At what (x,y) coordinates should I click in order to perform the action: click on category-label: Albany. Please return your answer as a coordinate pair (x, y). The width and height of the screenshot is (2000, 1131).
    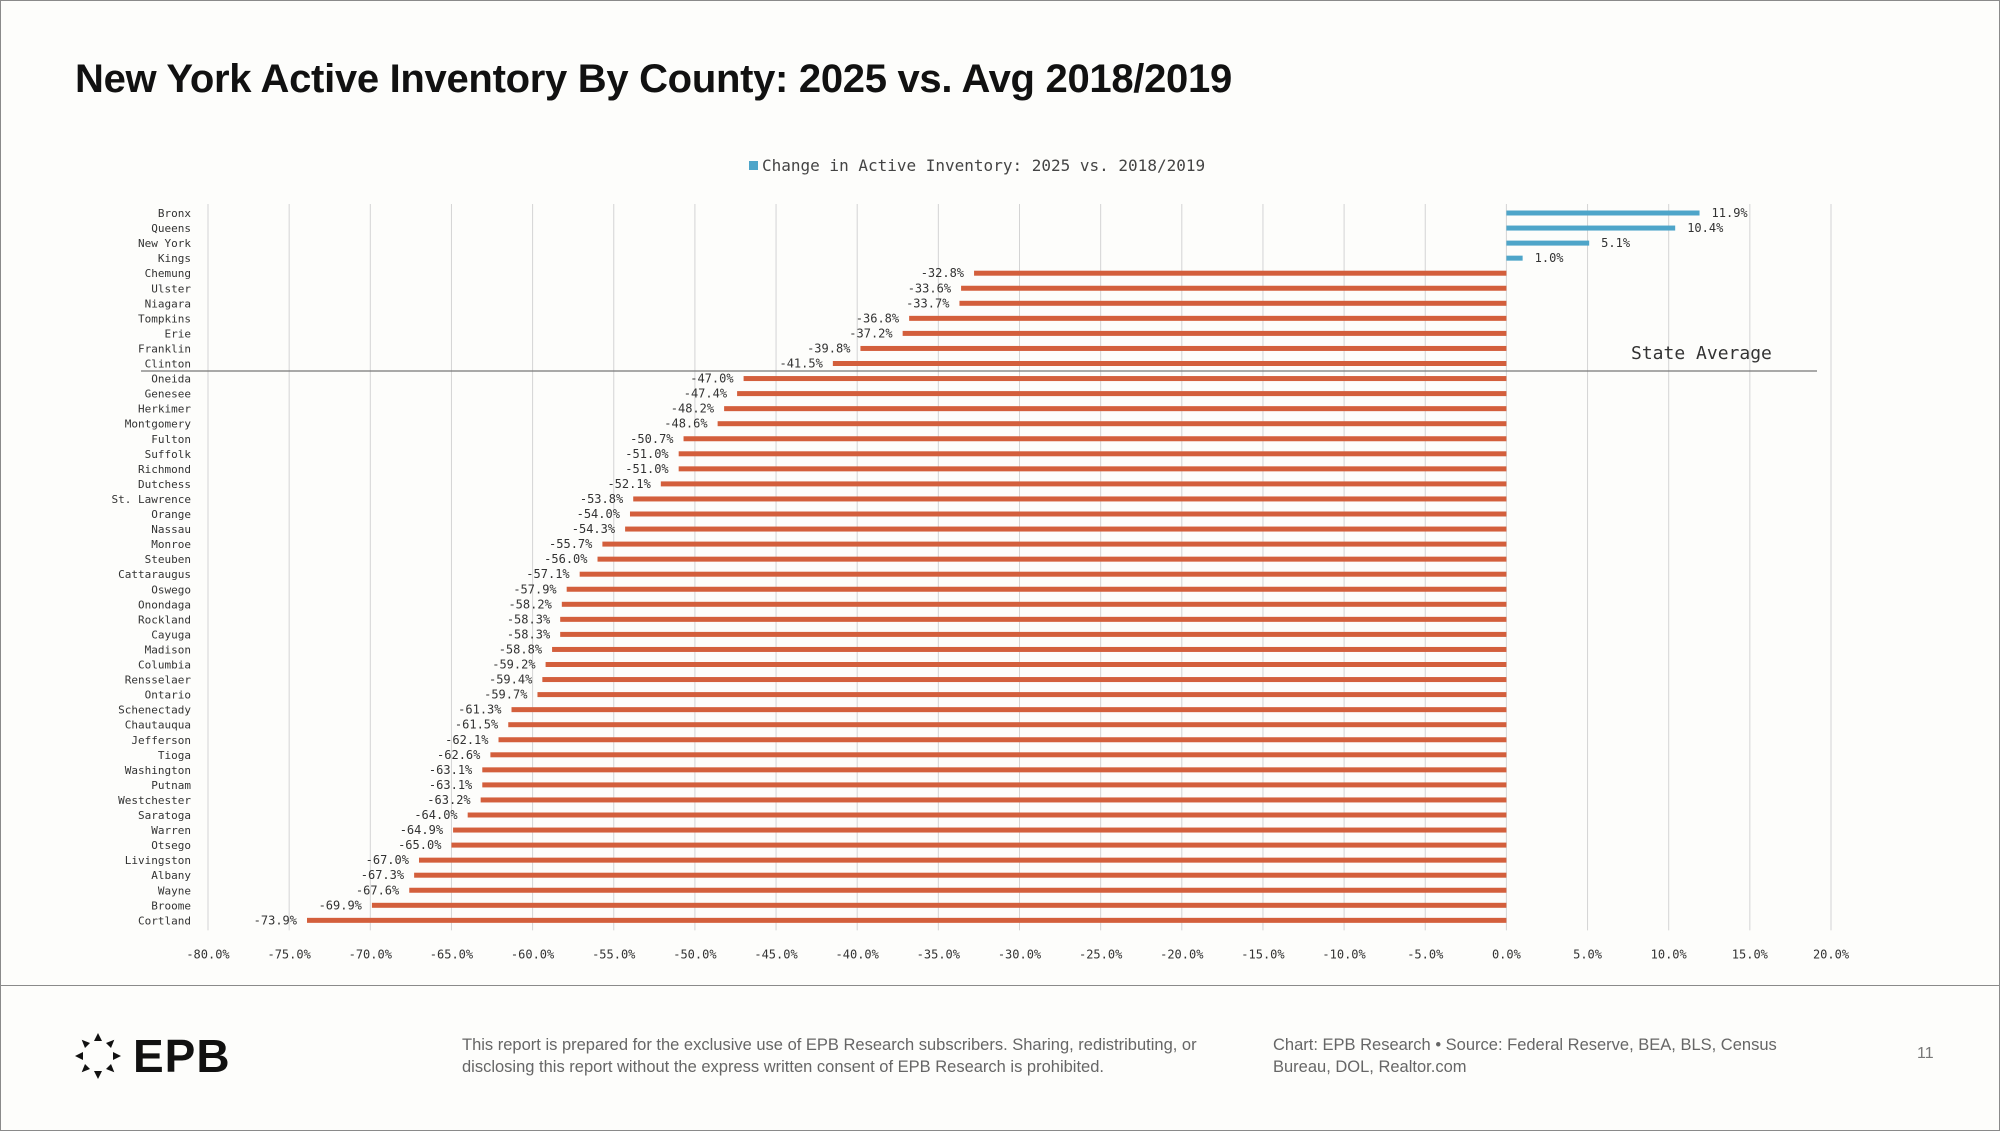
    Looking at the image, I should click on (171, 875).